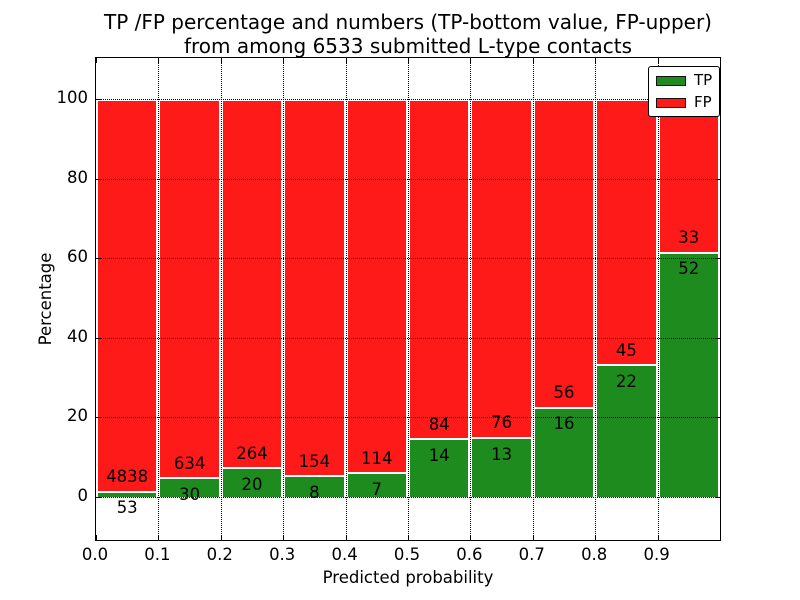 Image resolution: width=800 pixels, height=600 pixels. What do you see at coordinates (159, 60) in the screenshot?
I see `x-tick-top-0.1` at bounding box center [159, 60].